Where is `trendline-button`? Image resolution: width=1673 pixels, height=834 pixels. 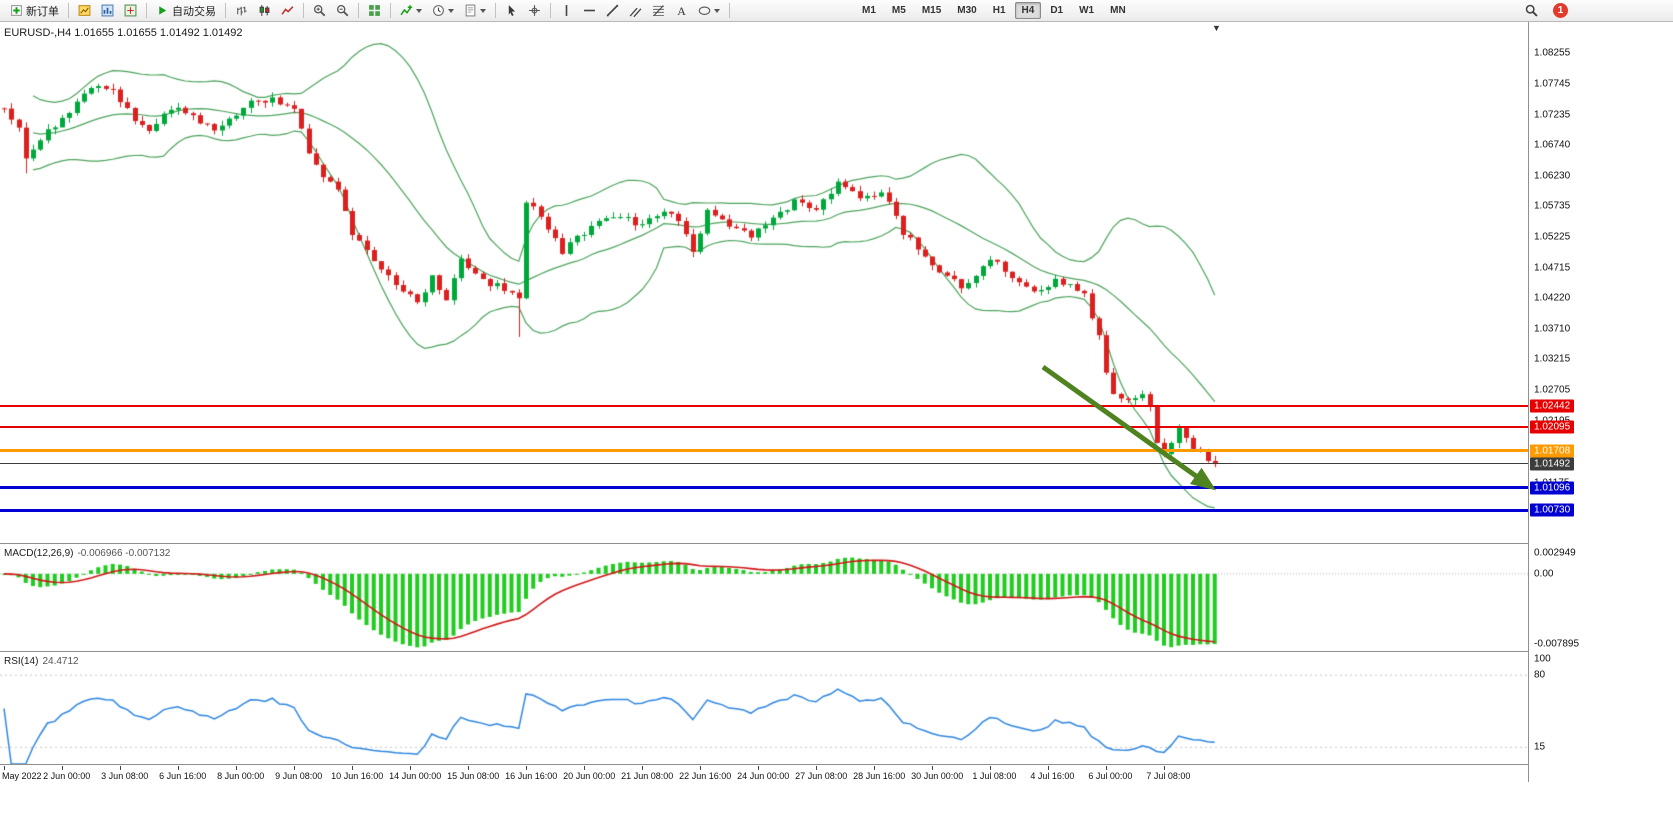
trendline-button is located at coordinates (612, 10).